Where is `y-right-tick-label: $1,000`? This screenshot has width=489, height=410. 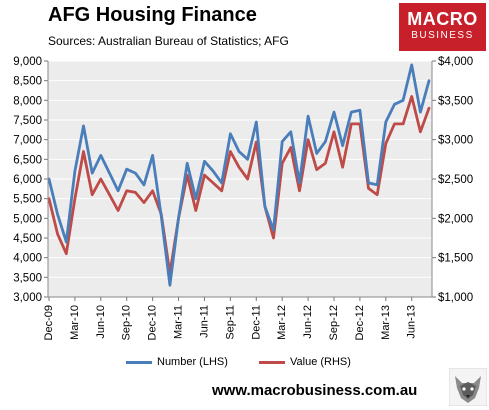 y-right-tick-label: $1,000 is located at coordinates (455, 298).